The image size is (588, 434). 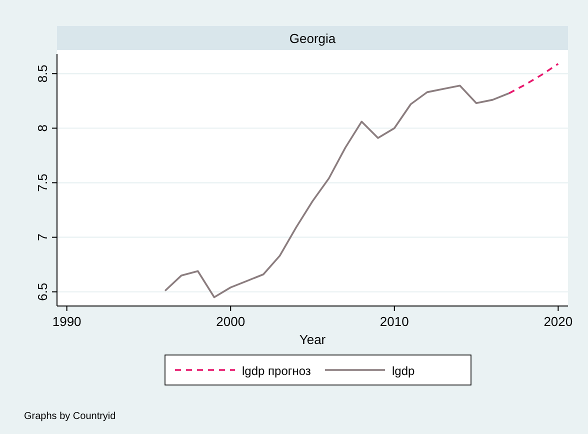 I want to click on chart-title: Georgia, so click(x=312, y=38).